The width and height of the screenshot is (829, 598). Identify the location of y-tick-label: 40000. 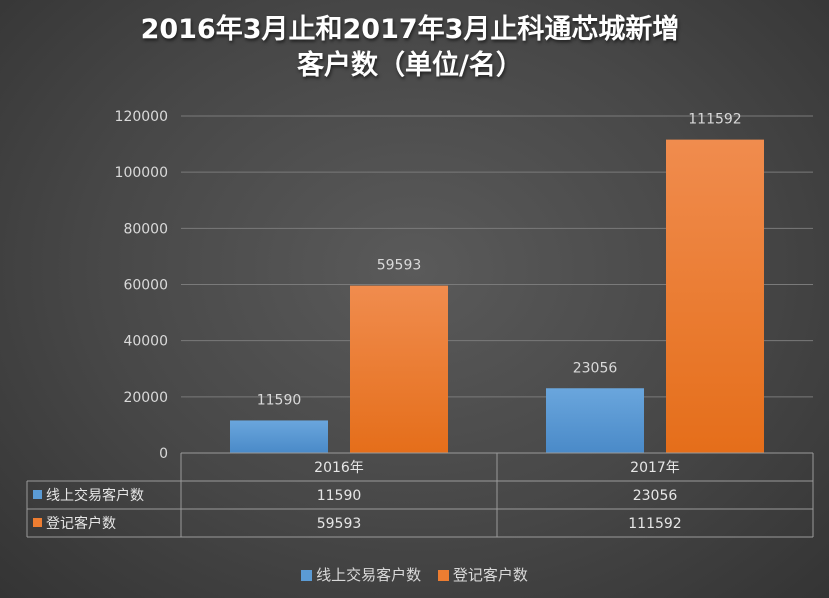
(145, 342).